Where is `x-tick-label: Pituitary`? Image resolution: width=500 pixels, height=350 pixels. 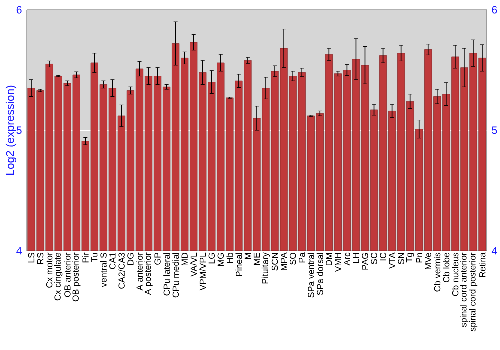
x-tick-label: Pituitary is located at coordinates (266, 268).